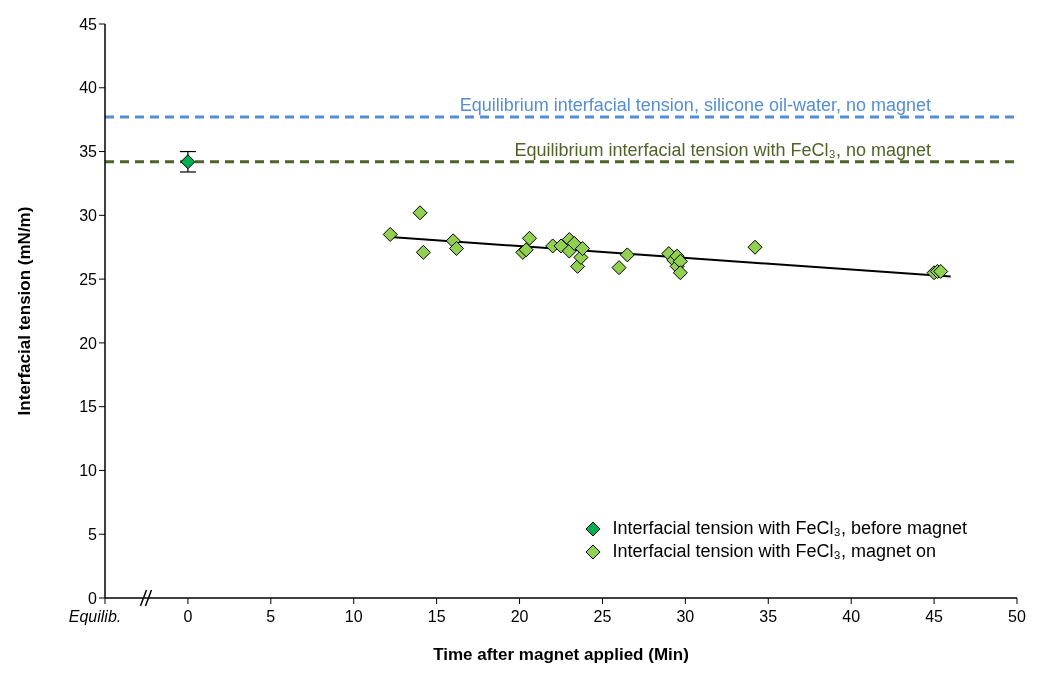 This screenshot has width=1045, height=682. Describe the element at coordinates (768, 616) in the screenshot. I see `x-tick-label: 35` at that location.